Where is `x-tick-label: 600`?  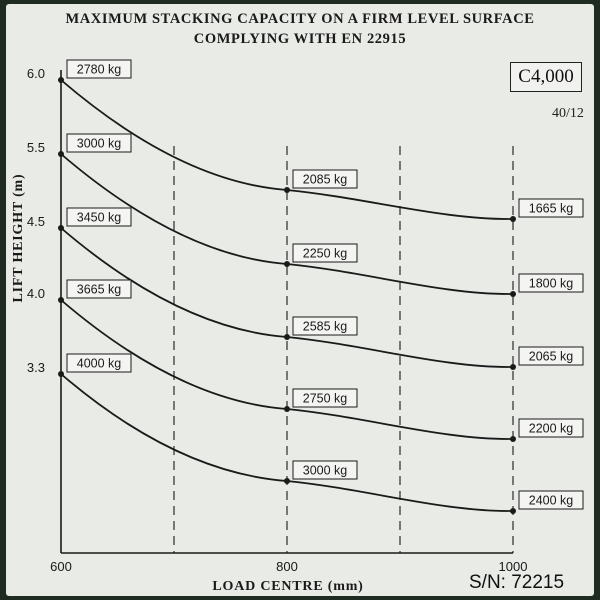 x-tick-label: 600 is located at coordinates (61, 566).